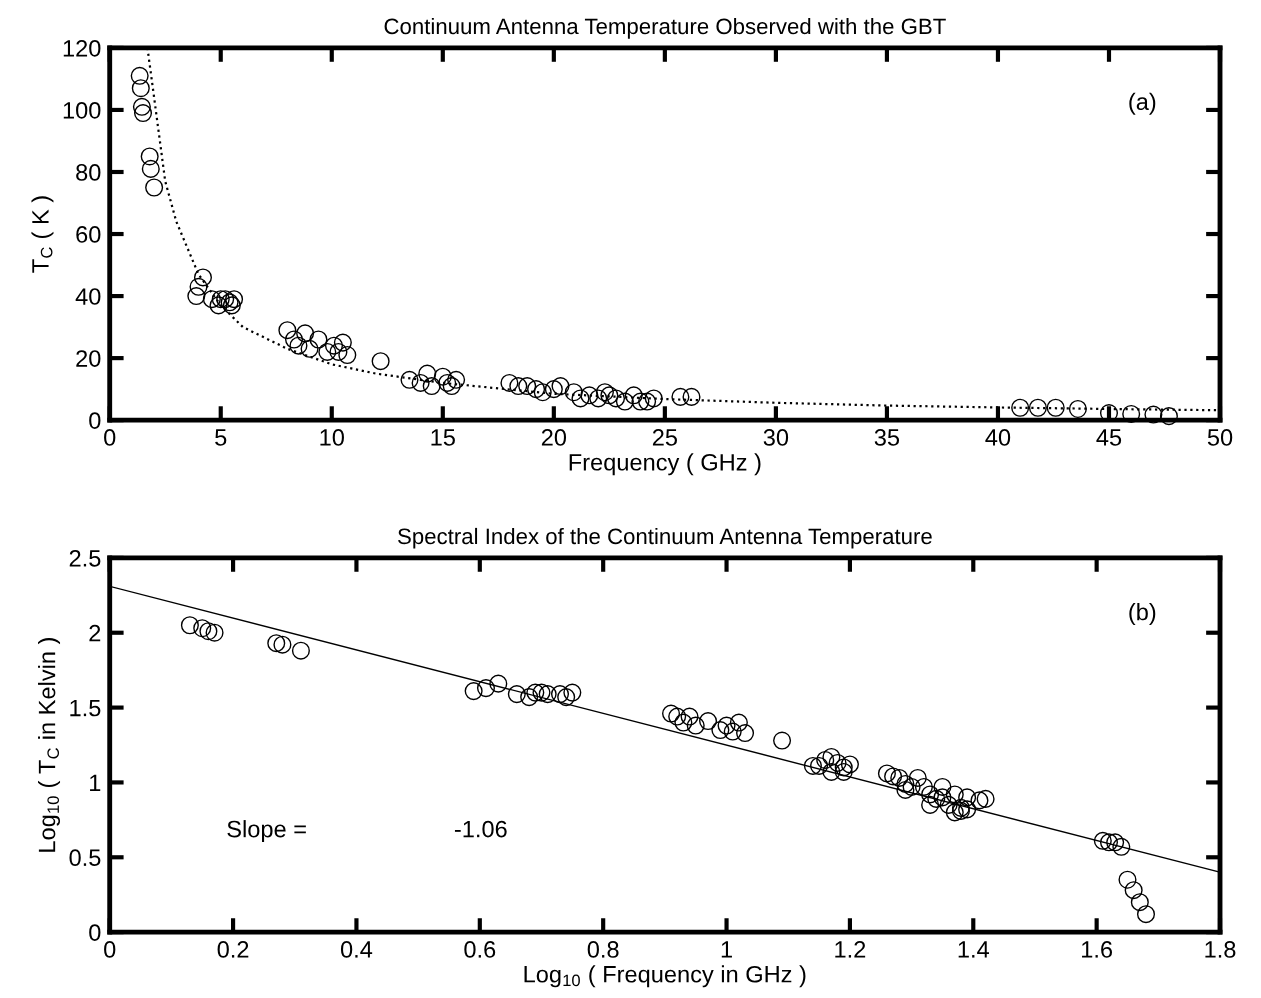 The image size is (1261, 998). Describe the element at coordinates (332, 437) in the screenshot. I see `x-tick-label: 10` at that location.